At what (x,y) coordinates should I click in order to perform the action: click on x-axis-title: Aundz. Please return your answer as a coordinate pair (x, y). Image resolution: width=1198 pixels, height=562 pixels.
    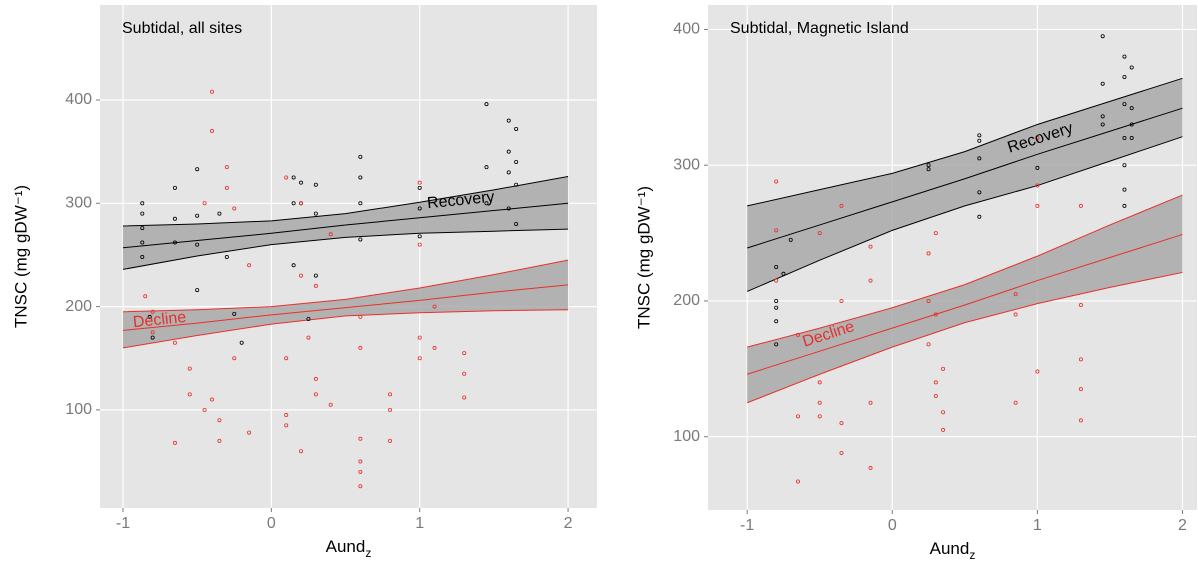
    Looking at the image, I should click on (349, 548).